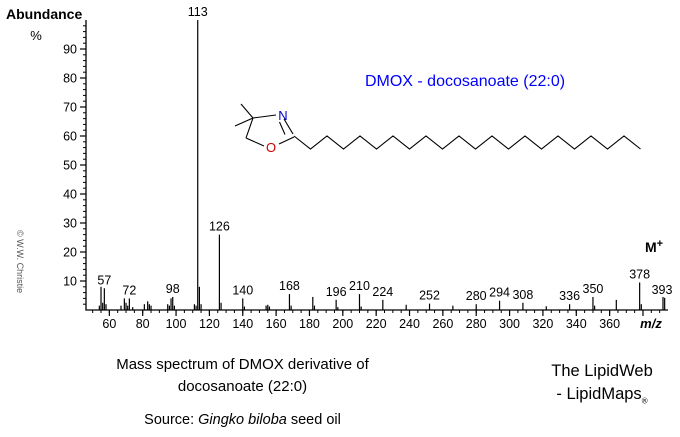  Describe the element at coordinates (609, 324) in the screenshot. I see `x-tick-label: 360` at that location.